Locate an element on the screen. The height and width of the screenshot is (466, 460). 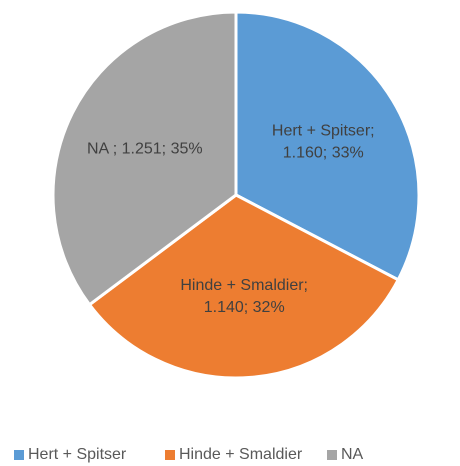
data-label: 1.140; 32% is located at coordinates (244, 307).